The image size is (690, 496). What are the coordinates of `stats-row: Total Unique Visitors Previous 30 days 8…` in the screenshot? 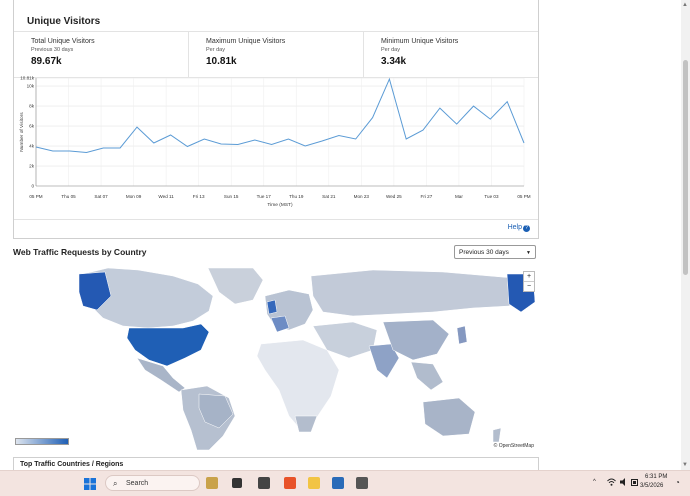 It's located at (276, 54).